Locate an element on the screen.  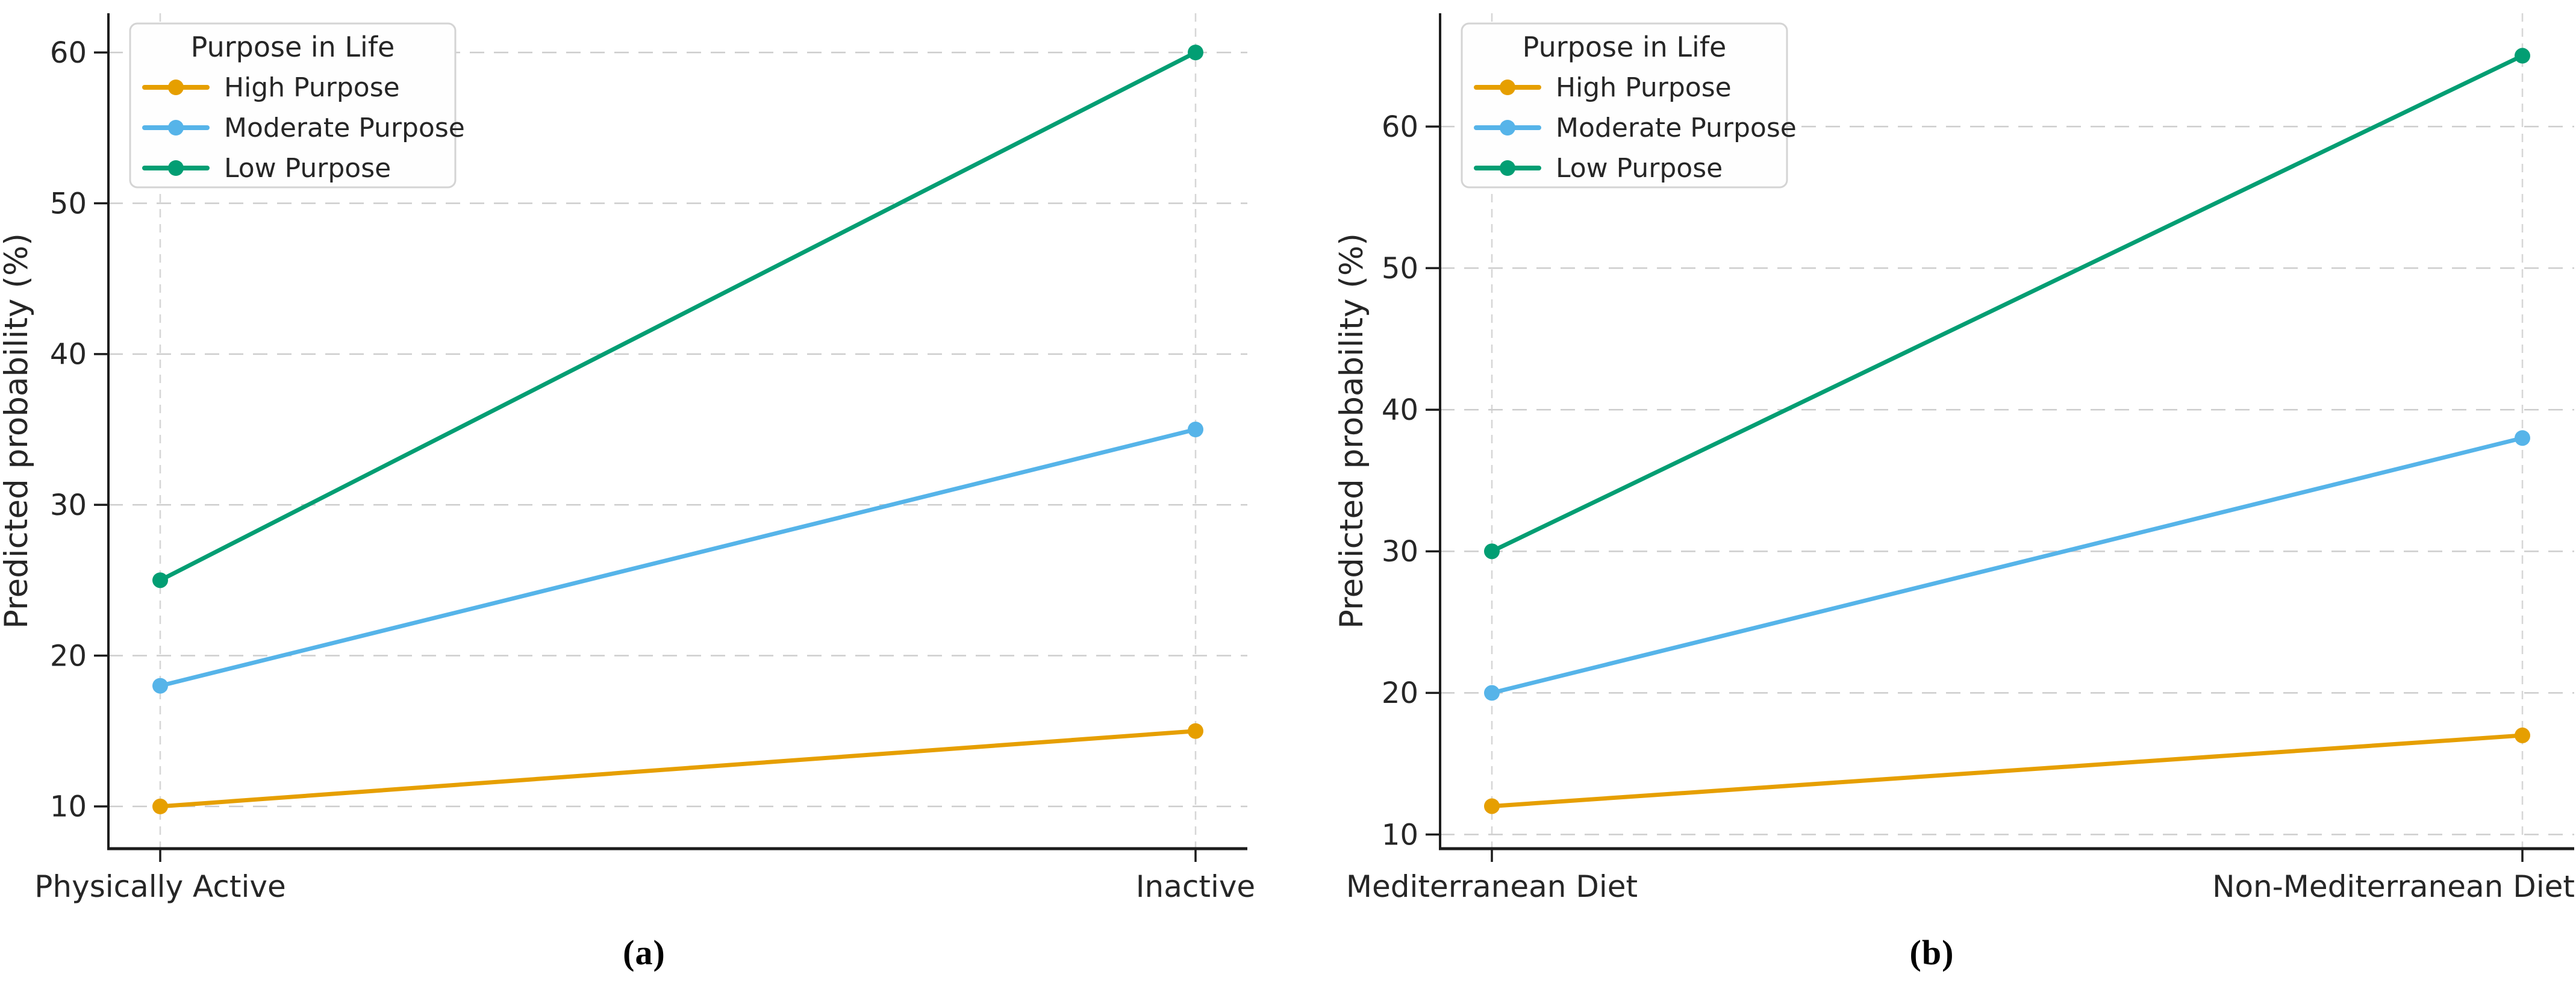
x-tick-label: Non-Mediterranean Diet is located at coordinates (2393, 886).